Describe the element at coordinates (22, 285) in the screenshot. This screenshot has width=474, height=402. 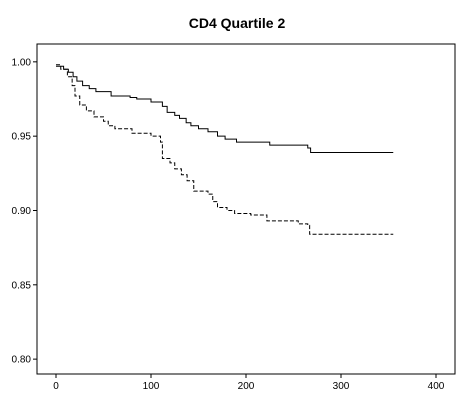
I see `y-tick-label: 0.85` at that location.